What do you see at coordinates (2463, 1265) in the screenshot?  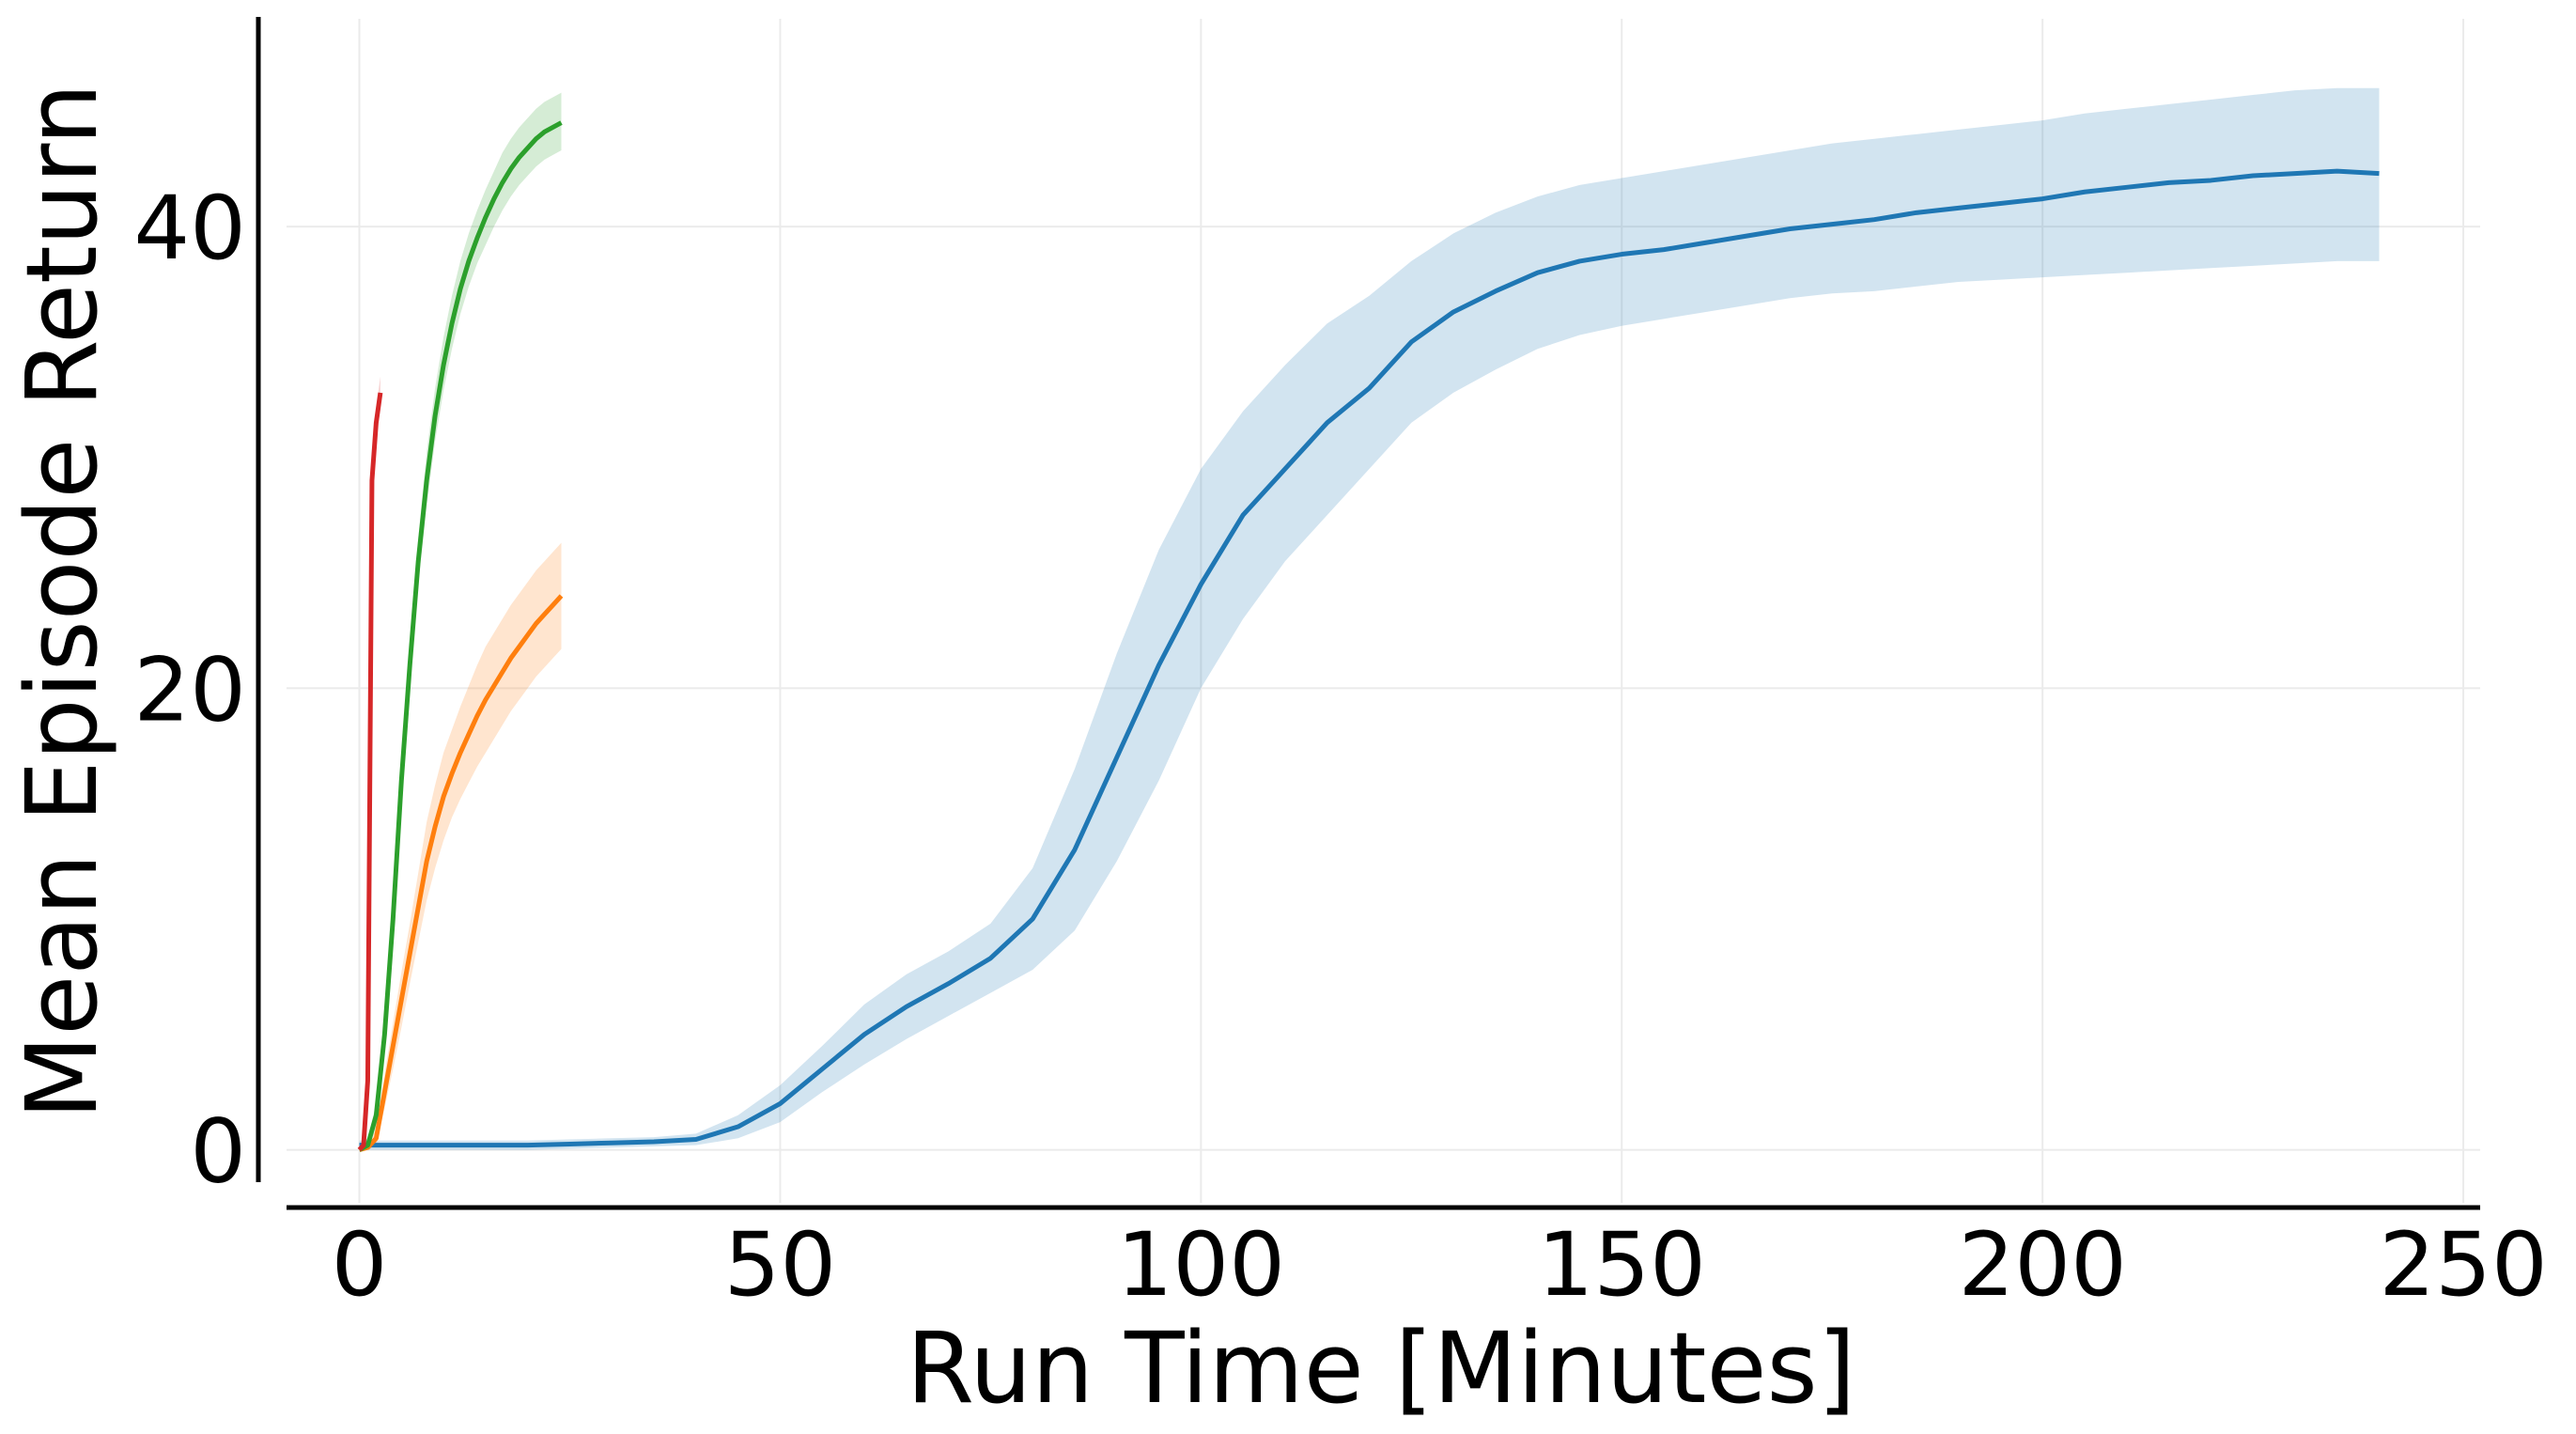 I see `x-tick-label: 250` at bounding box center [2463, 1265].